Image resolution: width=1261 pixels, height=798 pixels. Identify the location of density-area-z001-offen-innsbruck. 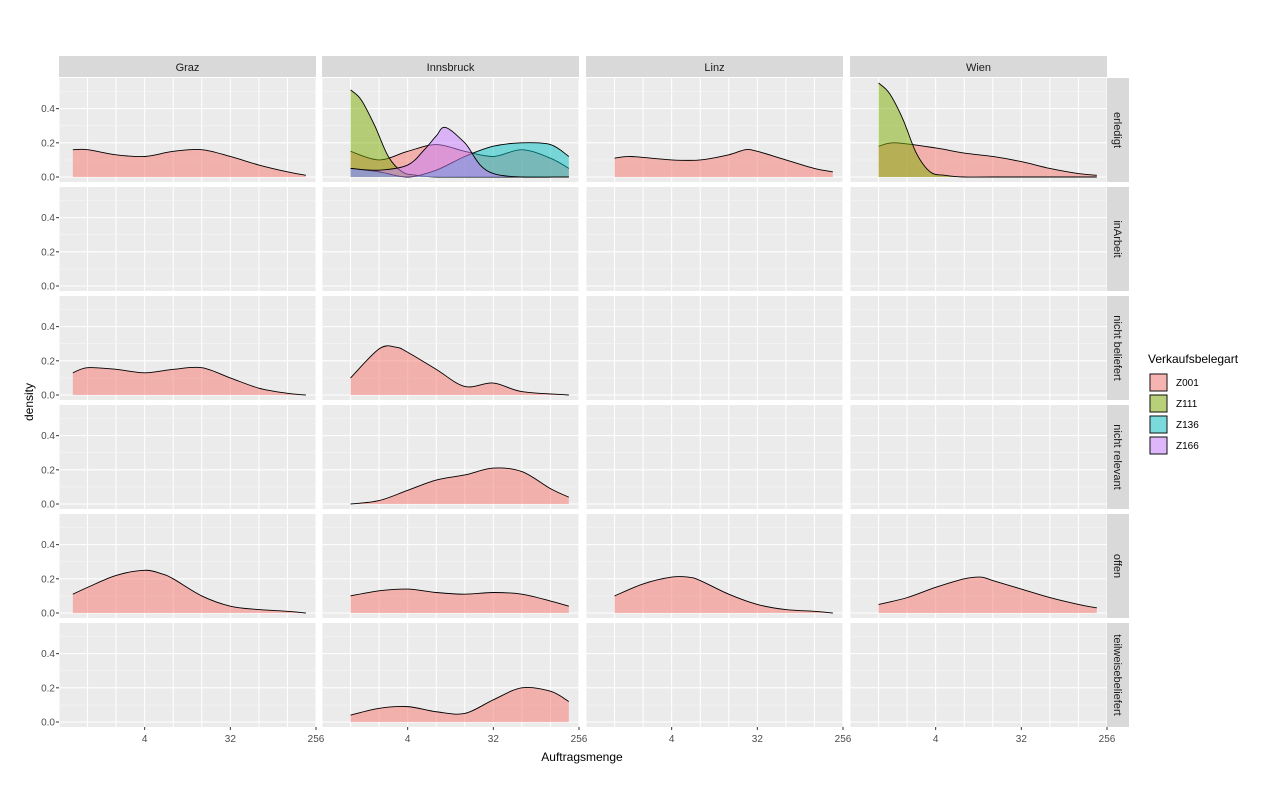
(459, 601).